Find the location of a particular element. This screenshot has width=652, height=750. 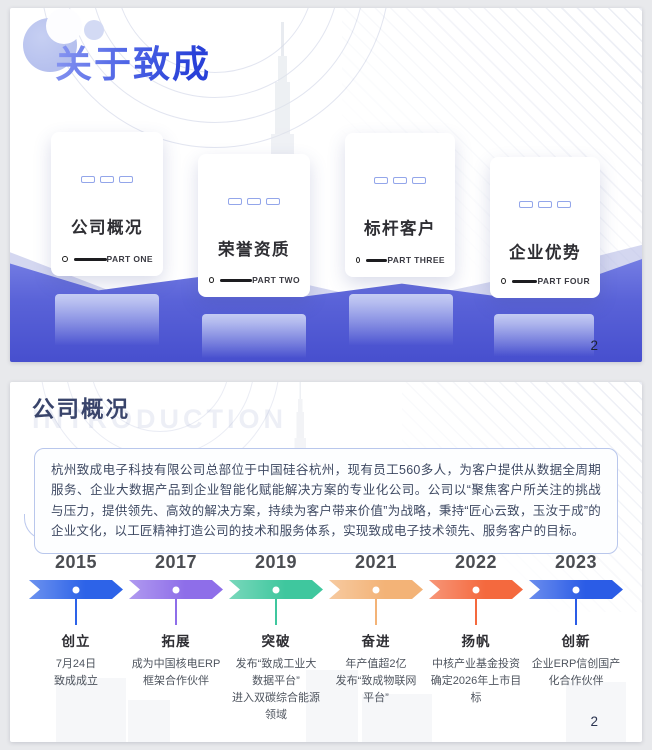

timeline-year: 2022 is located at coordinates (476, 562).